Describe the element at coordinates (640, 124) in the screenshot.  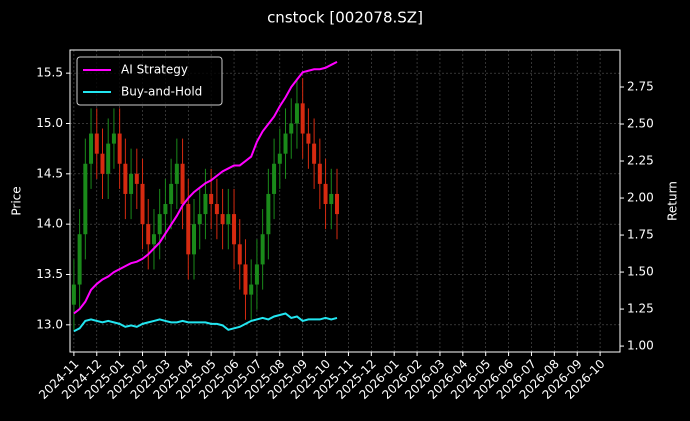
I see `y2-tick-label: 2.50` at that location.